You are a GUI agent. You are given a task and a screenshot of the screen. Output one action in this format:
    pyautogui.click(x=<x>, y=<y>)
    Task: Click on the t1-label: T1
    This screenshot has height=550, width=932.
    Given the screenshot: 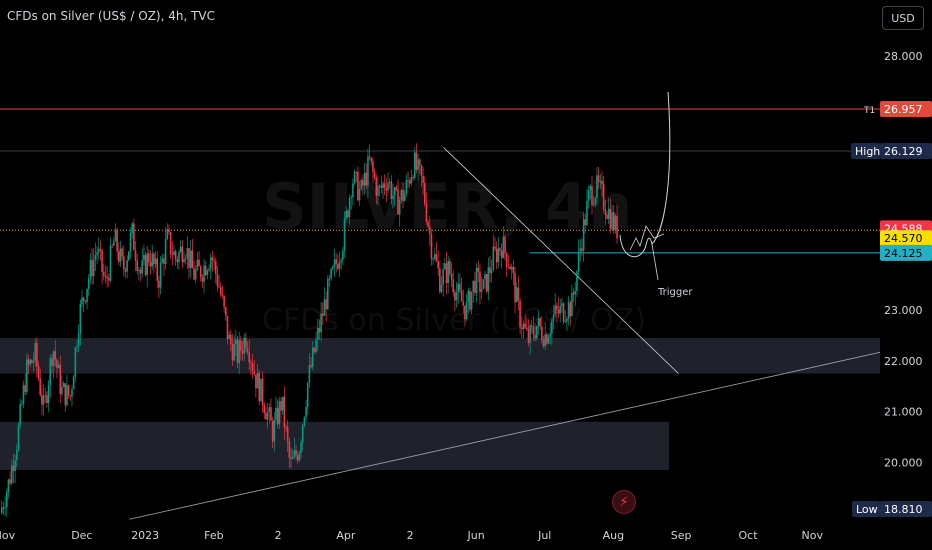 What is the action you would take?
    pyautogui.click(x=869, y=111)
    